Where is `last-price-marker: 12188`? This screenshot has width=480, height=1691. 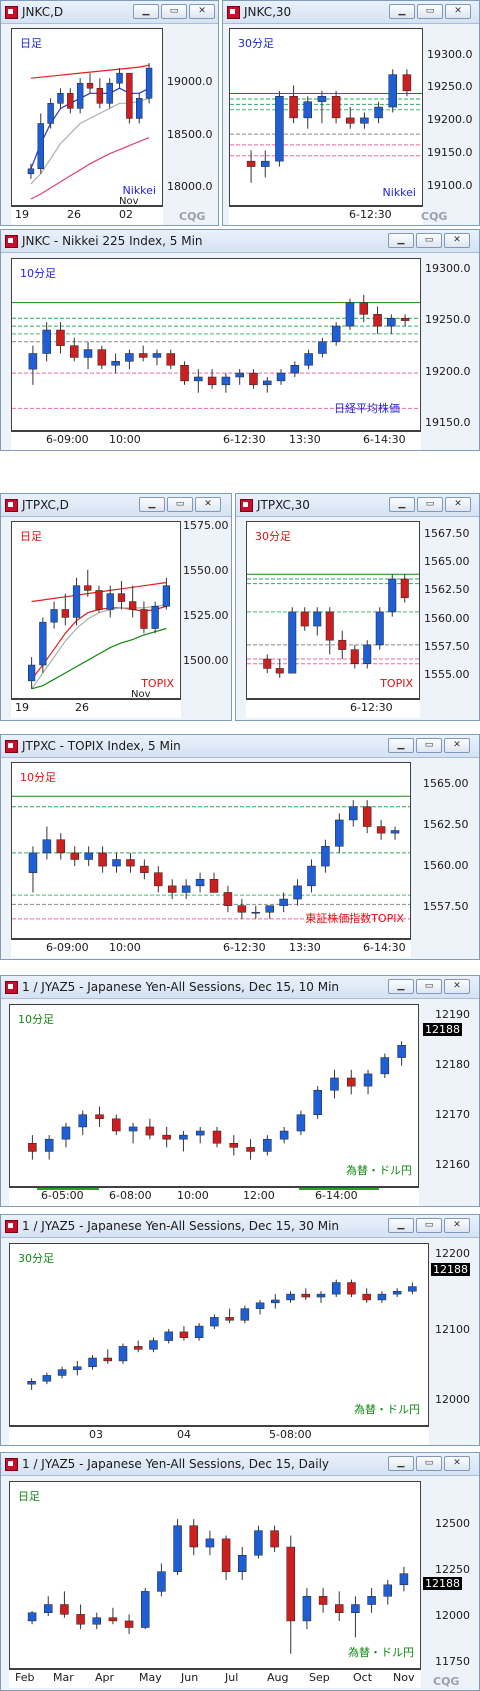 last-price-marker: 12188 is located at coordinates (442, 1029).